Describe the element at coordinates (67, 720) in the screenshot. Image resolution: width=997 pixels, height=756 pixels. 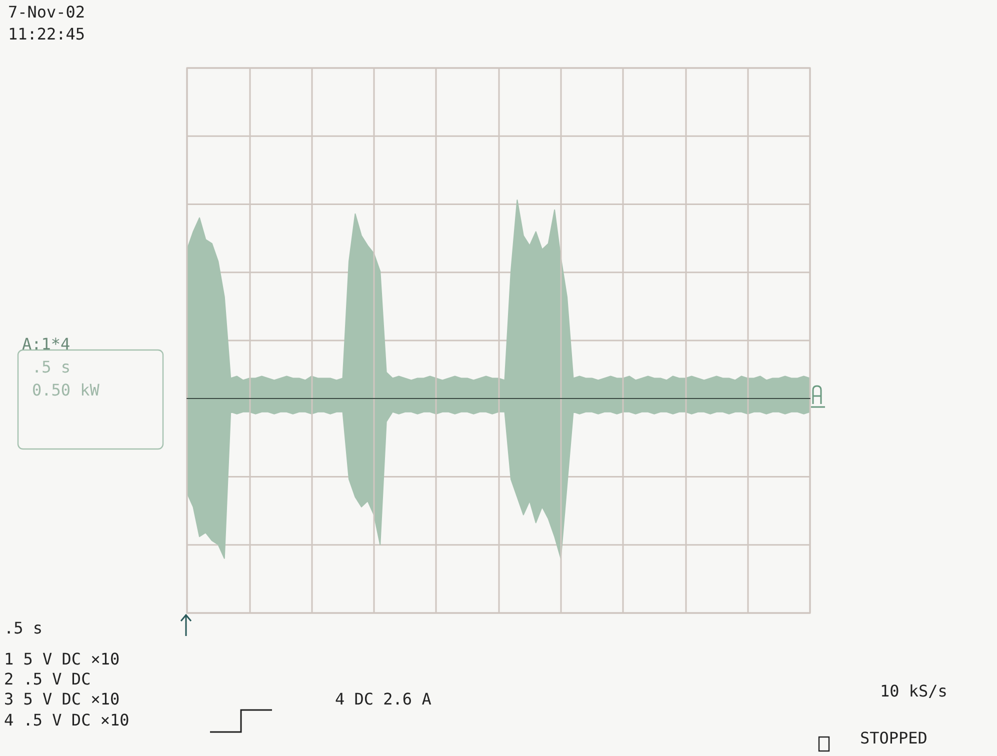
I see `text: 4 .5 V DC ×10` at that location.